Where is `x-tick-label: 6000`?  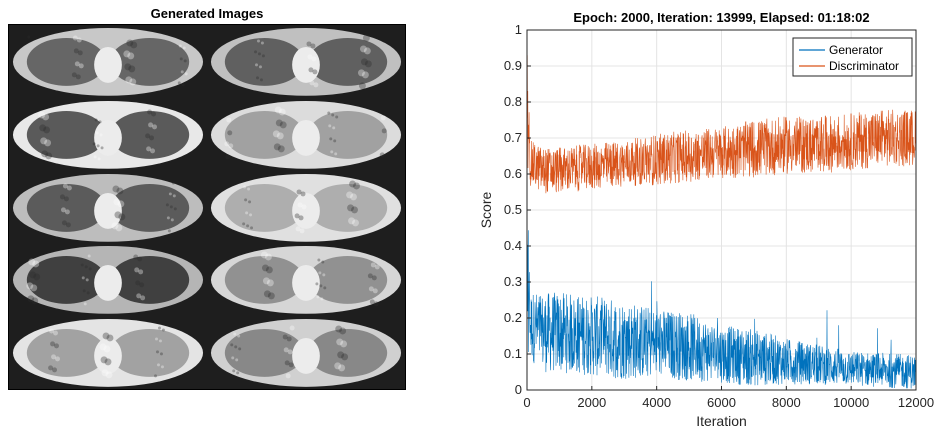
x-tick-label: 6000 is located at coordinates (721, 402).